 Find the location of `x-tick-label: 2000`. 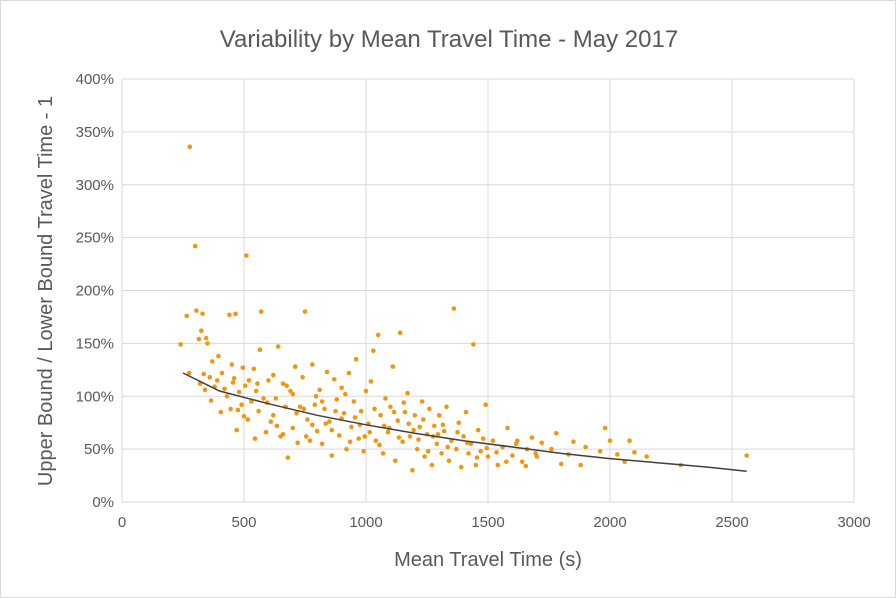

x-tick-label: 2000 is located at coordinates (609, 522).